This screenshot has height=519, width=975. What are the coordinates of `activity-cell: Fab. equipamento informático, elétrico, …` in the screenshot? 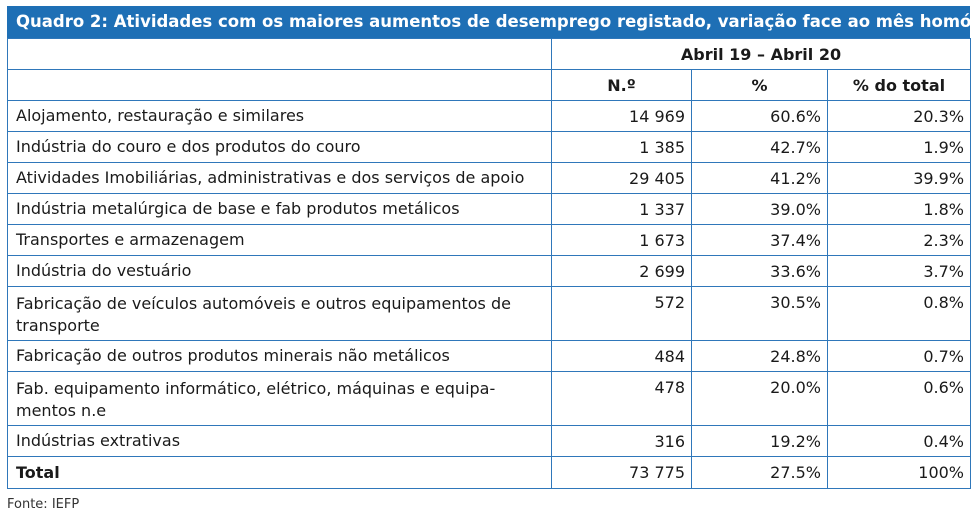 It's located at (279, 398).